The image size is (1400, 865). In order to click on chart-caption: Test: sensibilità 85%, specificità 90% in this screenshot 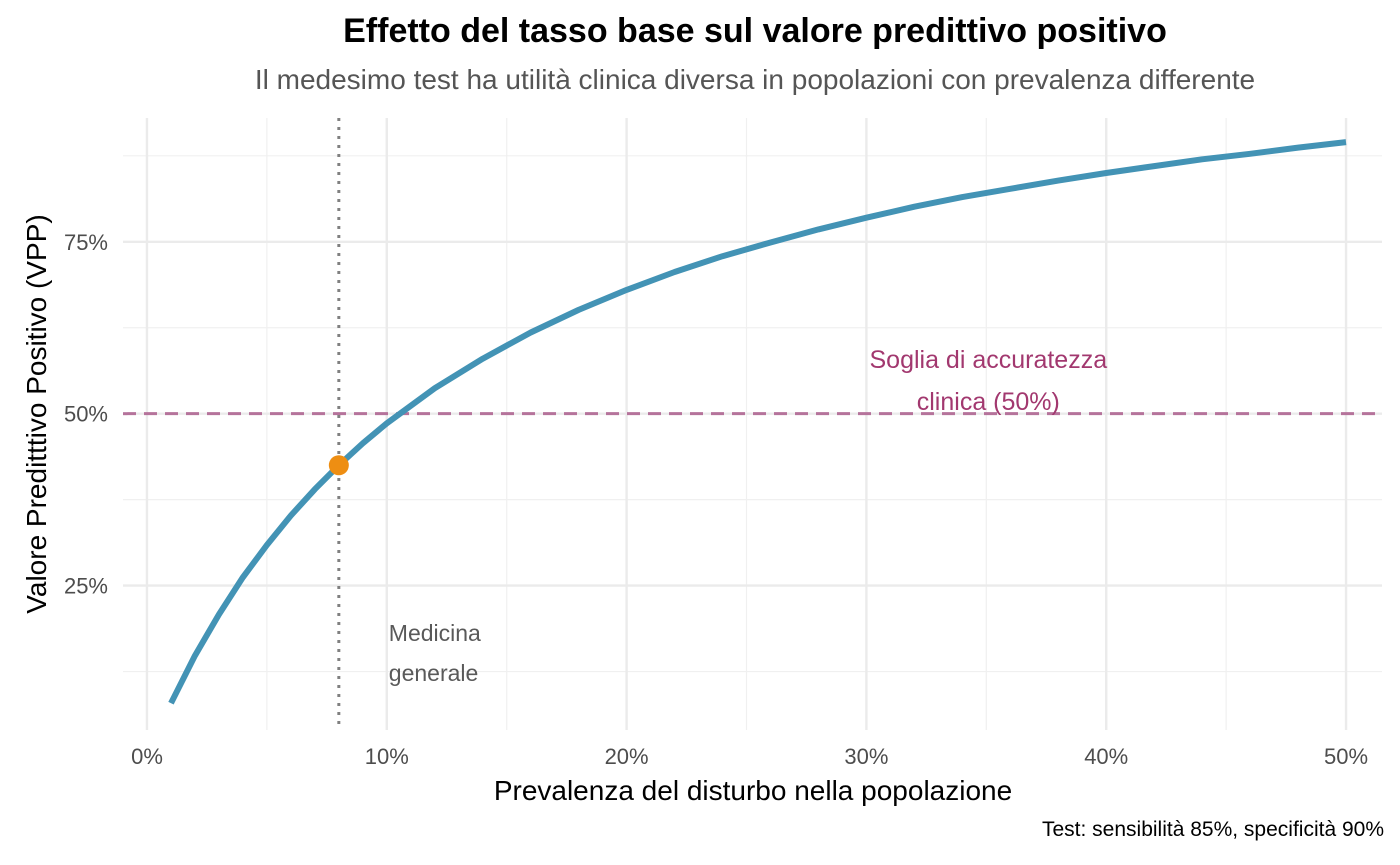, I will do `click(1213, 829)`.